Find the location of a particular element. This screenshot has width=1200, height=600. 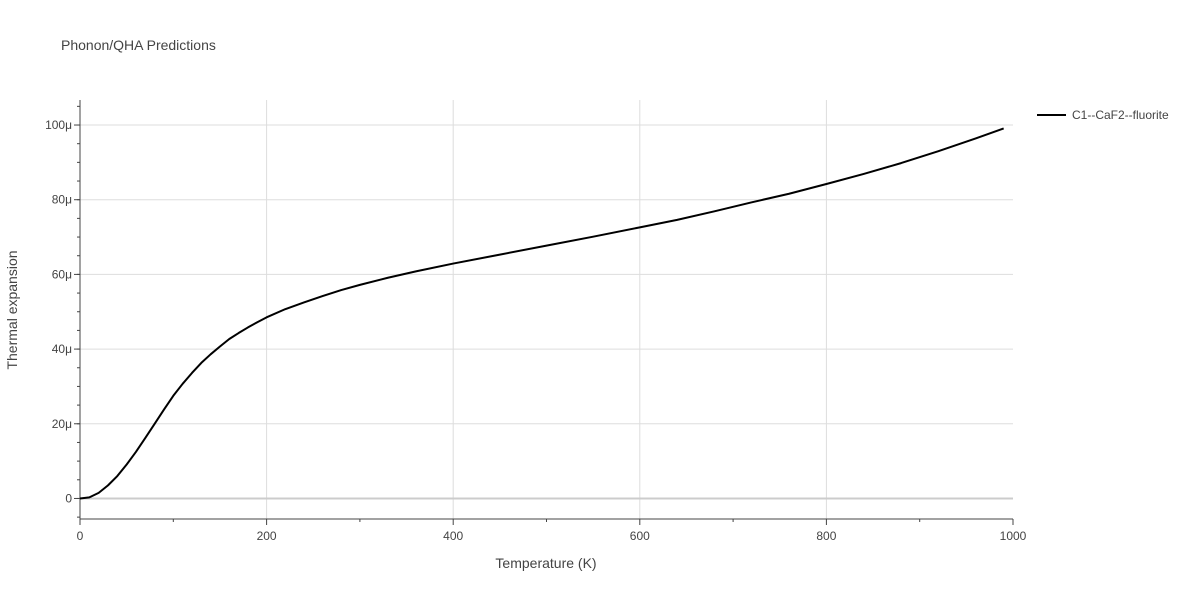

y-tick-label: 40μ is located at coordinates (62, 349).